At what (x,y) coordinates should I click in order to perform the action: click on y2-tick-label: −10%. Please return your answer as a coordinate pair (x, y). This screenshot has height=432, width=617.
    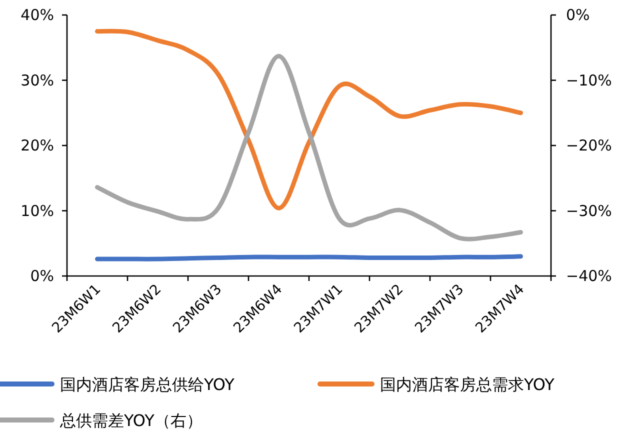
    Looking at the image, I should click on (589, 80).